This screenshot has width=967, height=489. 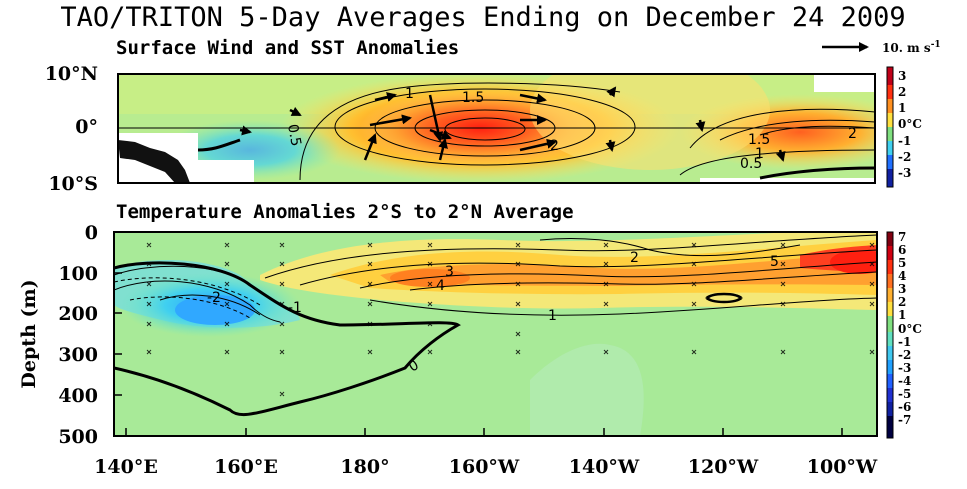 What do you see at coordinates (118, 334) in the screenshot?
I see `bottom-y-ticks` at bounding box center [118, 334].